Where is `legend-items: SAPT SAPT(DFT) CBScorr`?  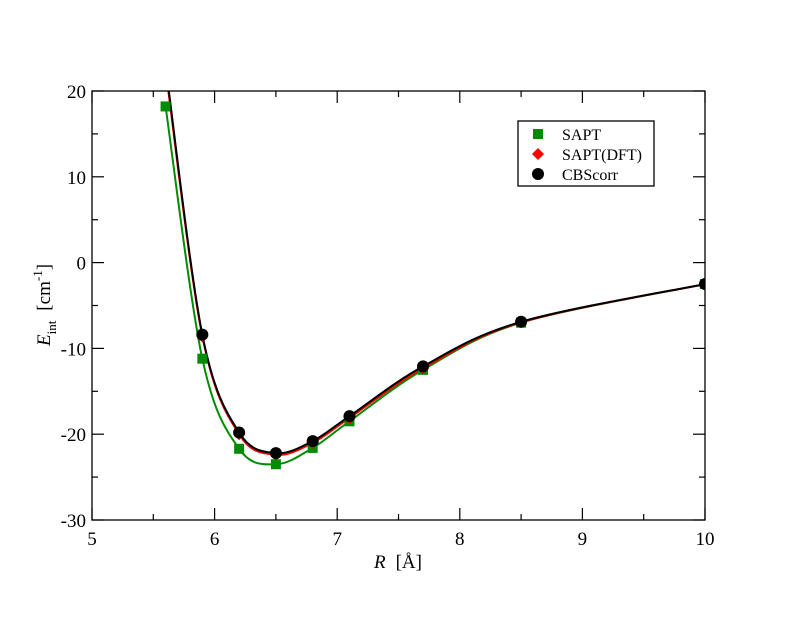 legend-items: SAPT SAPT(DFT) CBScorr is located at coordinates (587, 155).